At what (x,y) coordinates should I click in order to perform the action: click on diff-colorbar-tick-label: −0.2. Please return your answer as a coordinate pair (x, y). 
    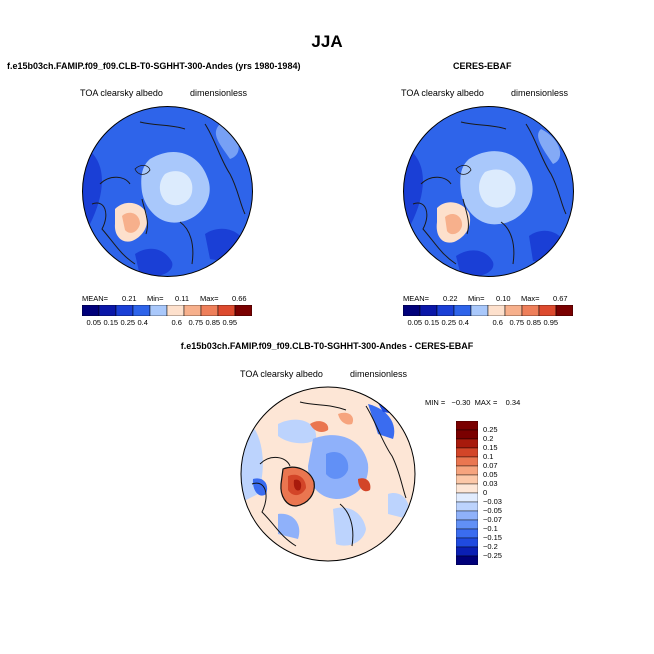
    Looking at the image, I should click on (490, 546).